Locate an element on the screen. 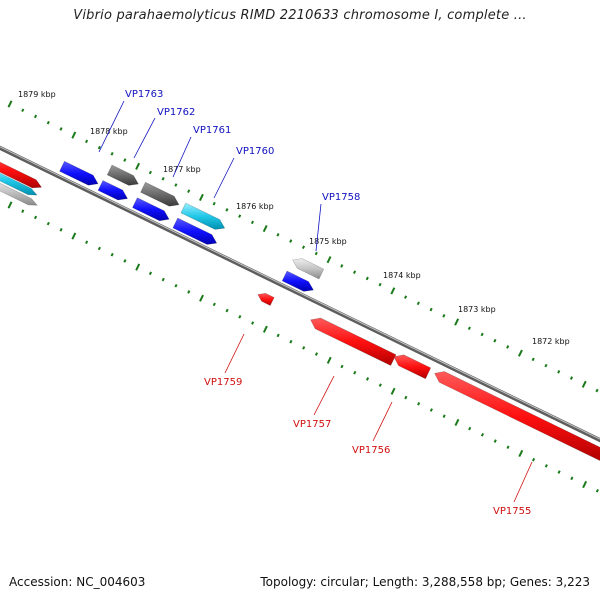  kbp-label: 1873 kbp is located at coordinates (477, 309).